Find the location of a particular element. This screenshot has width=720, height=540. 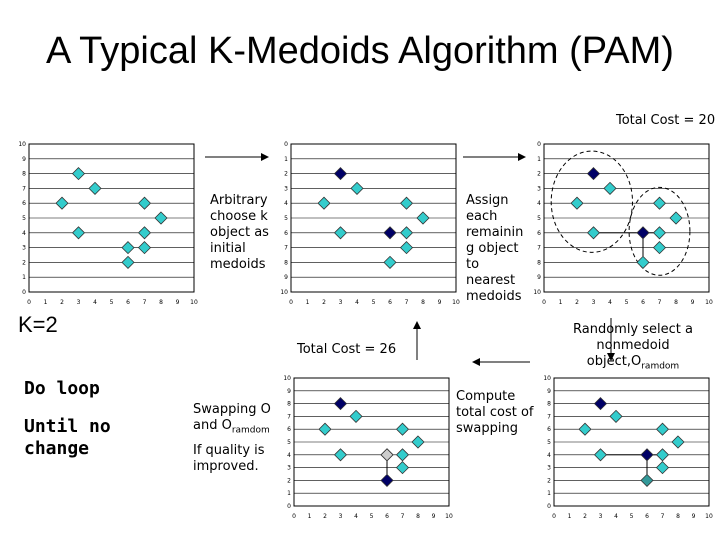

step-random-select-sub: ramdom is located at coordinates (660, 366).